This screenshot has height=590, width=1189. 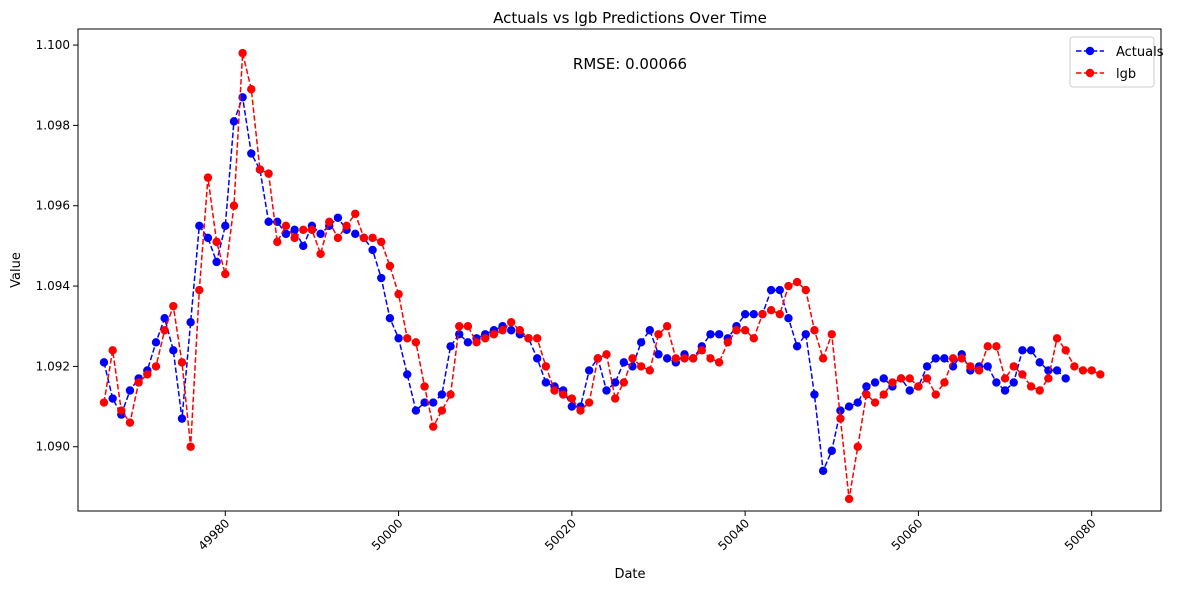 I want to click on y-tick-label: 1.092, so click(x=53, y=366).